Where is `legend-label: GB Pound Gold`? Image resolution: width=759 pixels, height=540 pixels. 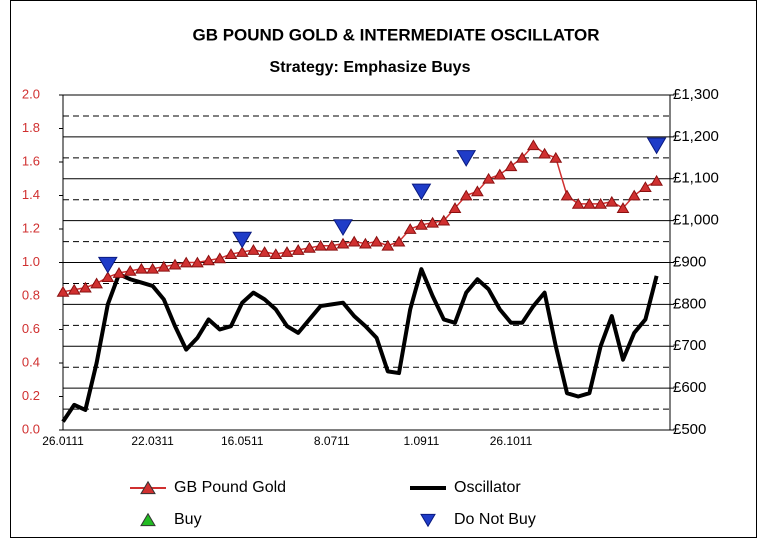
legend-label: GB Pound Gold is located at coordinates (230, 487).